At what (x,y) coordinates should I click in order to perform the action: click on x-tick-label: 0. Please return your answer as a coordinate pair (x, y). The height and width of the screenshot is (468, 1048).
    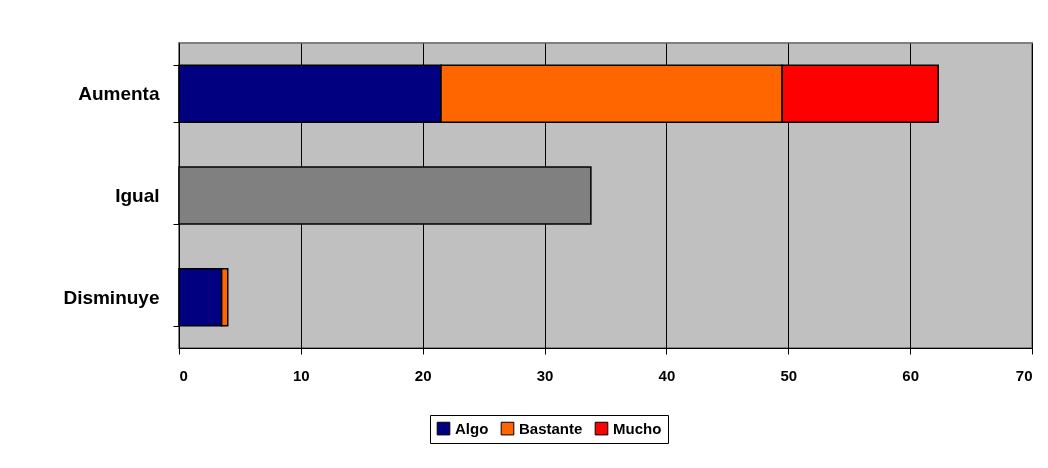
    Looking at the image, I should click on (183, 375).